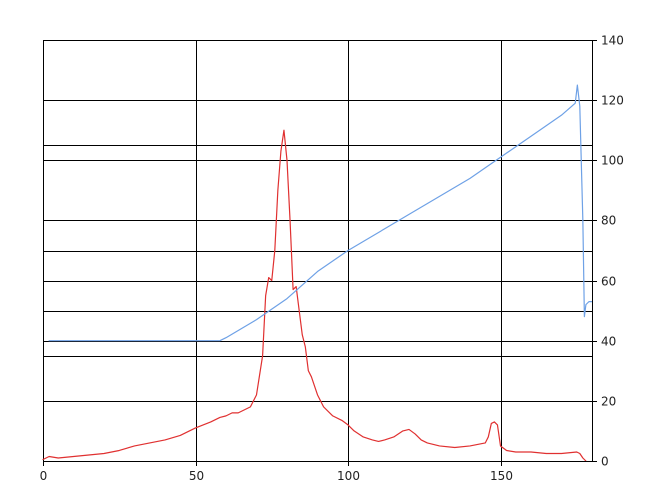  Describe the element at coordinates (612, 101) in the screenshot. I see `y-tick-label: 120` at that location.